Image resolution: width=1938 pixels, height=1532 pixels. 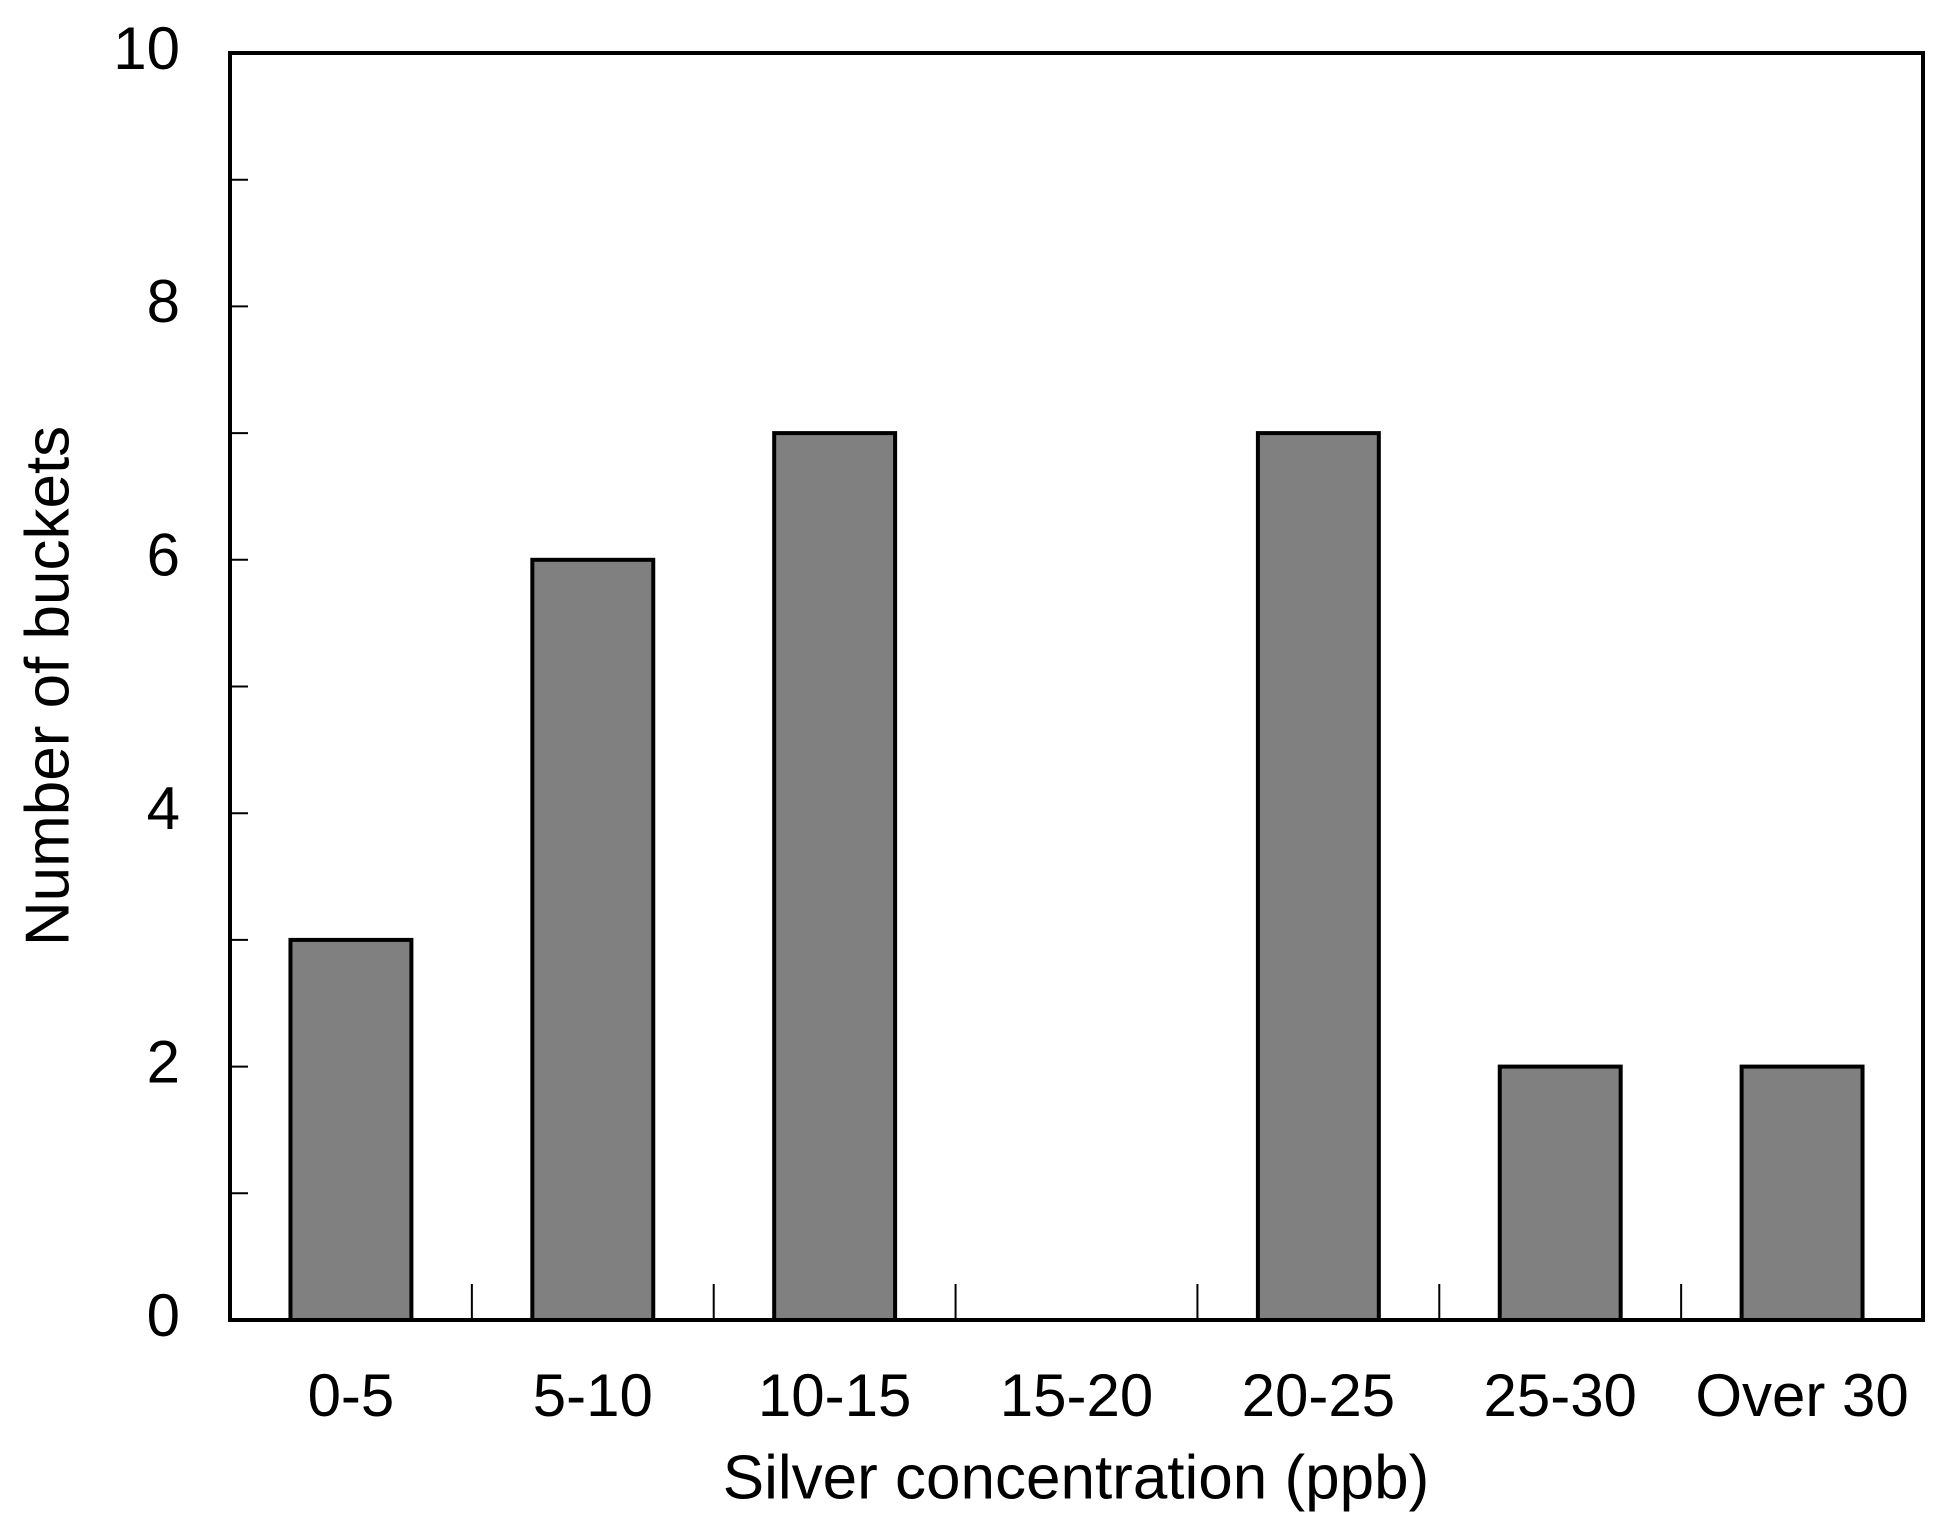 I want to click on x-tick-label: 10-15, so click(x=834, y=1395).